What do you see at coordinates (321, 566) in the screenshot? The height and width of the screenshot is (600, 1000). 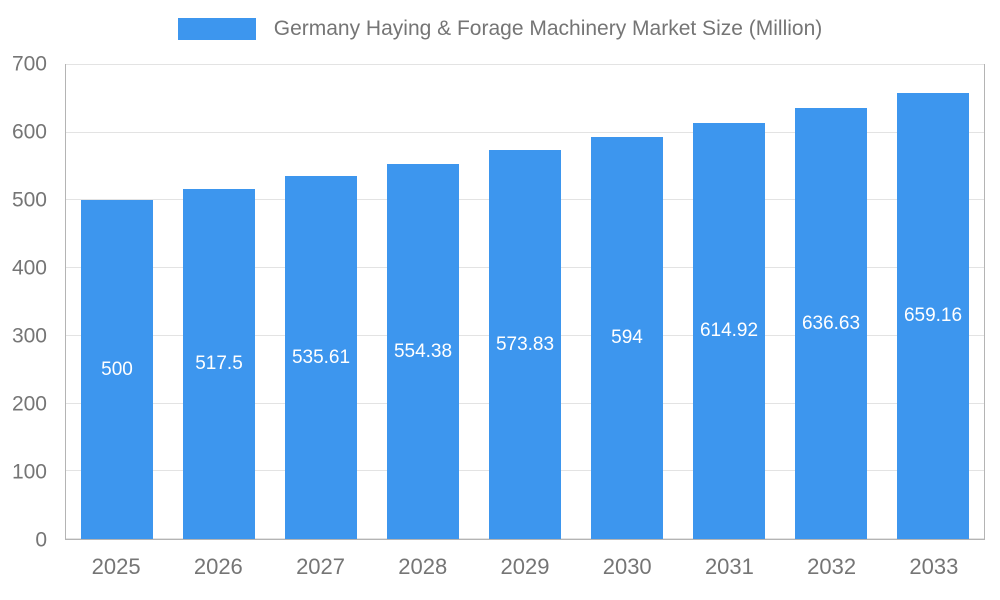 I see `x-tick-label: 2027` at bounding box center [321, 566].